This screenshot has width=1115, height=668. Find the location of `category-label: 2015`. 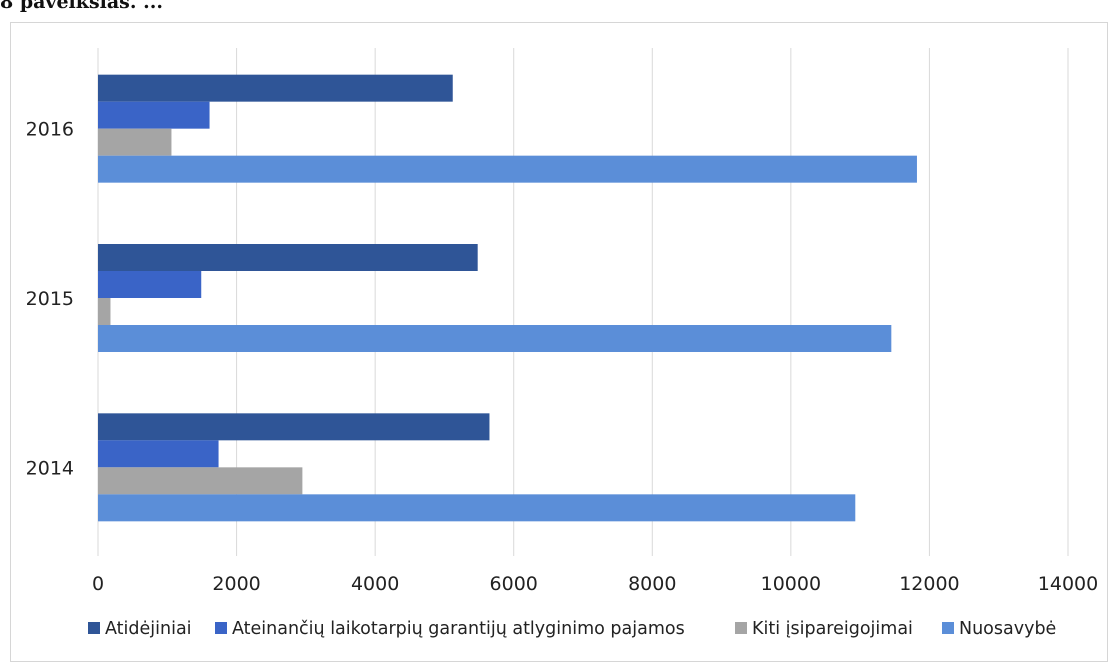

category-label: 2015 is located at coordinates (50, 299).